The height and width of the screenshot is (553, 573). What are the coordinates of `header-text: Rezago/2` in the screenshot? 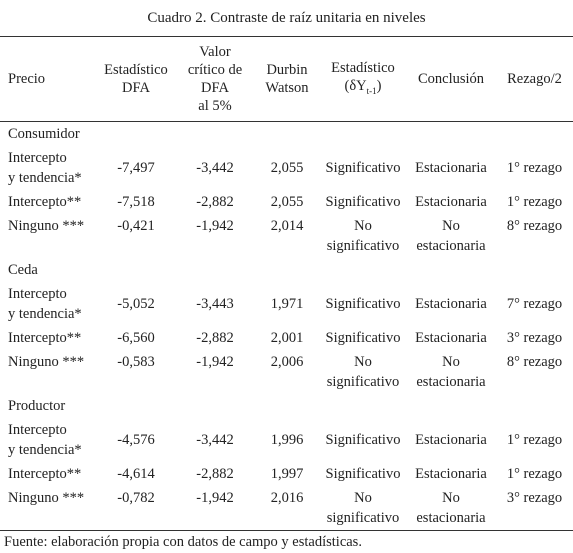 It's located at (534, 79).